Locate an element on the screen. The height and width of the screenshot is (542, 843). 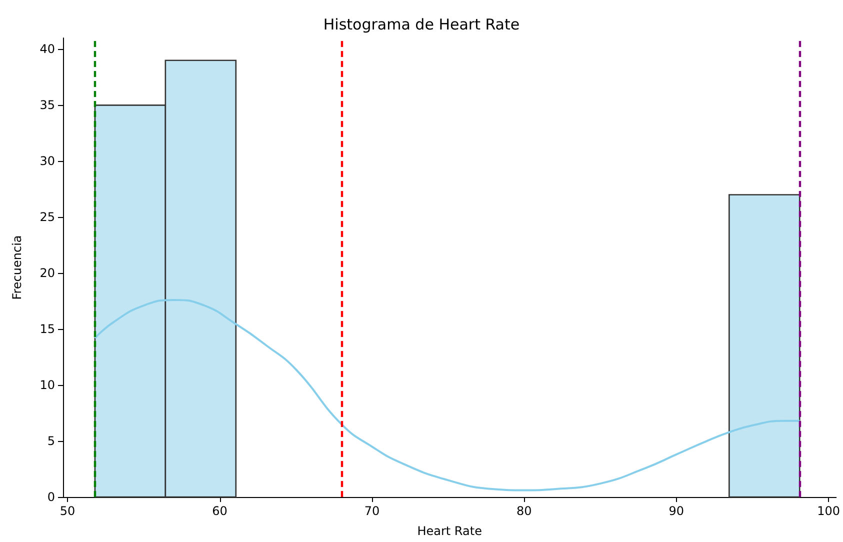
y-tick-label: 35 is located at coordinates (47, 105).